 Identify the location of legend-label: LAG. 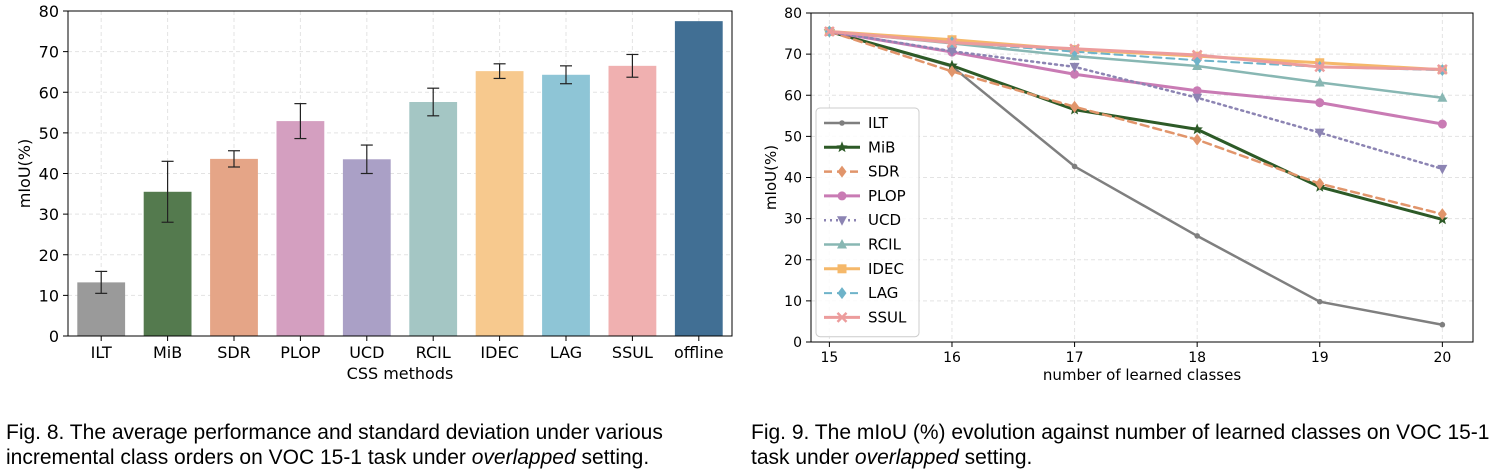
(883, 293).